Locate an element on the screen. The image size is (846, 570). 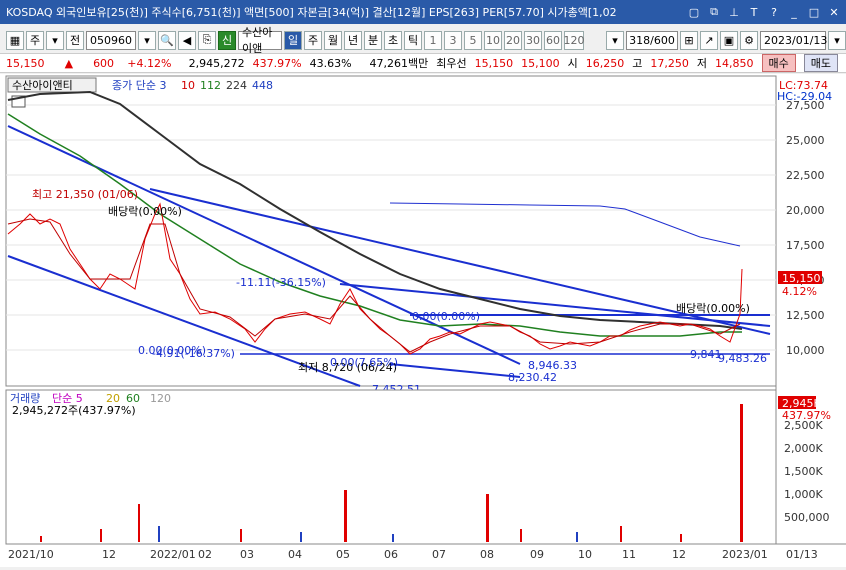
indicator-icon: ⊞ is located at coordinates (689, 40).